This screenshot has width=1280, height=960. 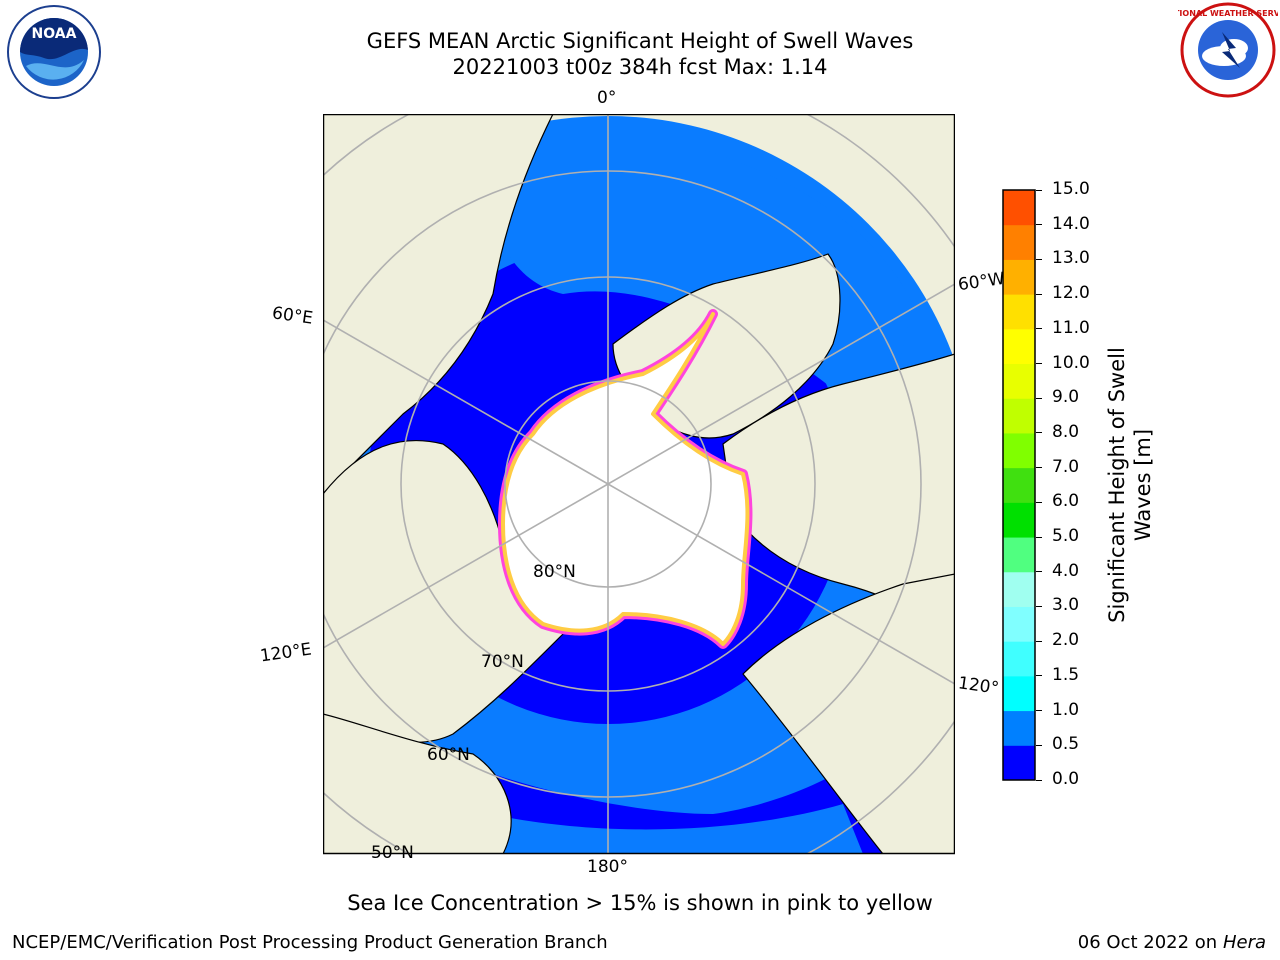 I want to click on colorbar-tick-label: 8.0, so click(x=1066, y=431).